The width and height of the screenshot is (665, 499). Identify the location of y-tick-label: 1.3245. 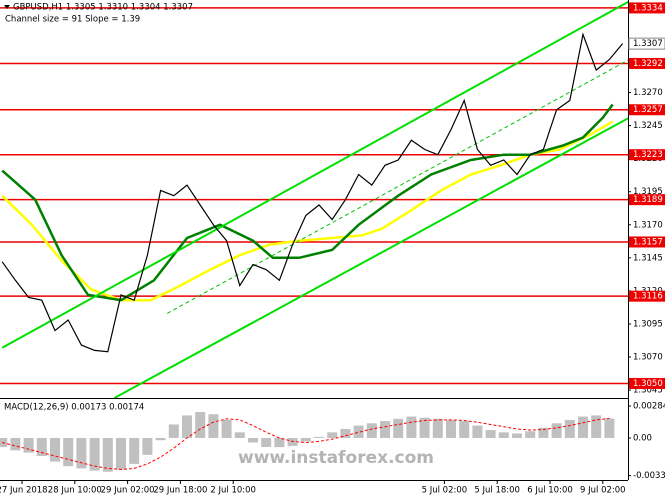
(648, 126).